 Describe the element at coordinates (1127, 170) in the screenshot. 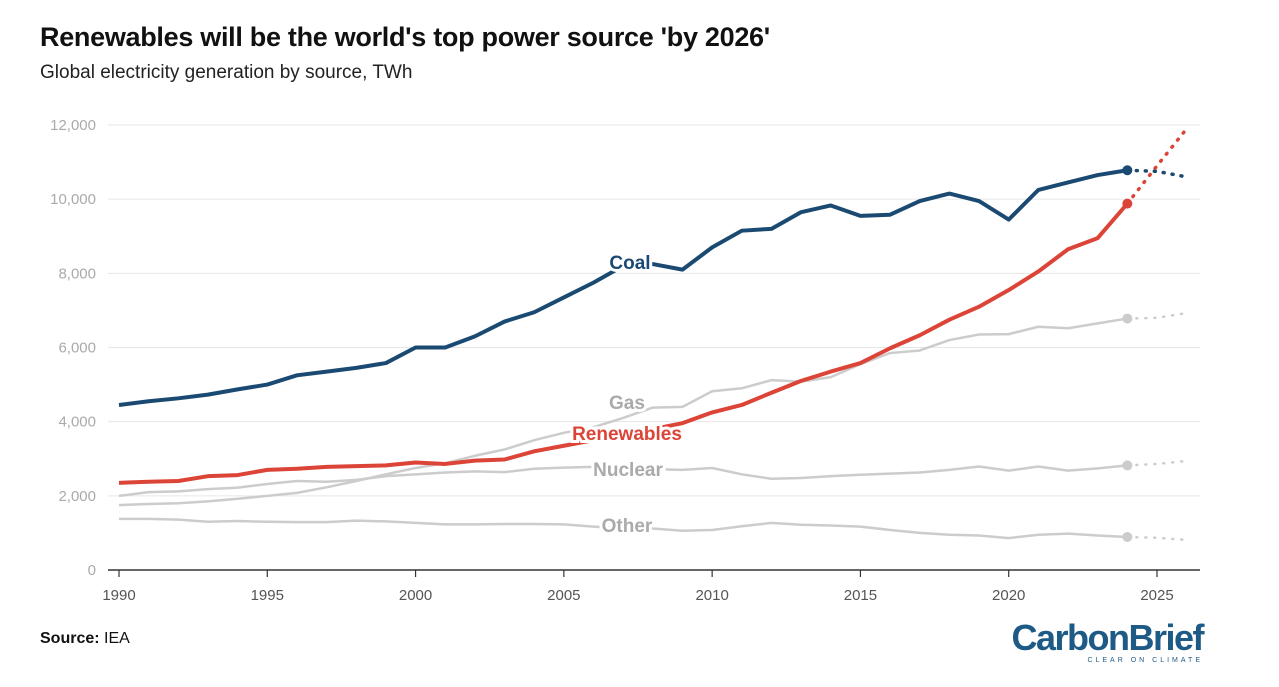

I see `endpoint-marker-coal` at that location.